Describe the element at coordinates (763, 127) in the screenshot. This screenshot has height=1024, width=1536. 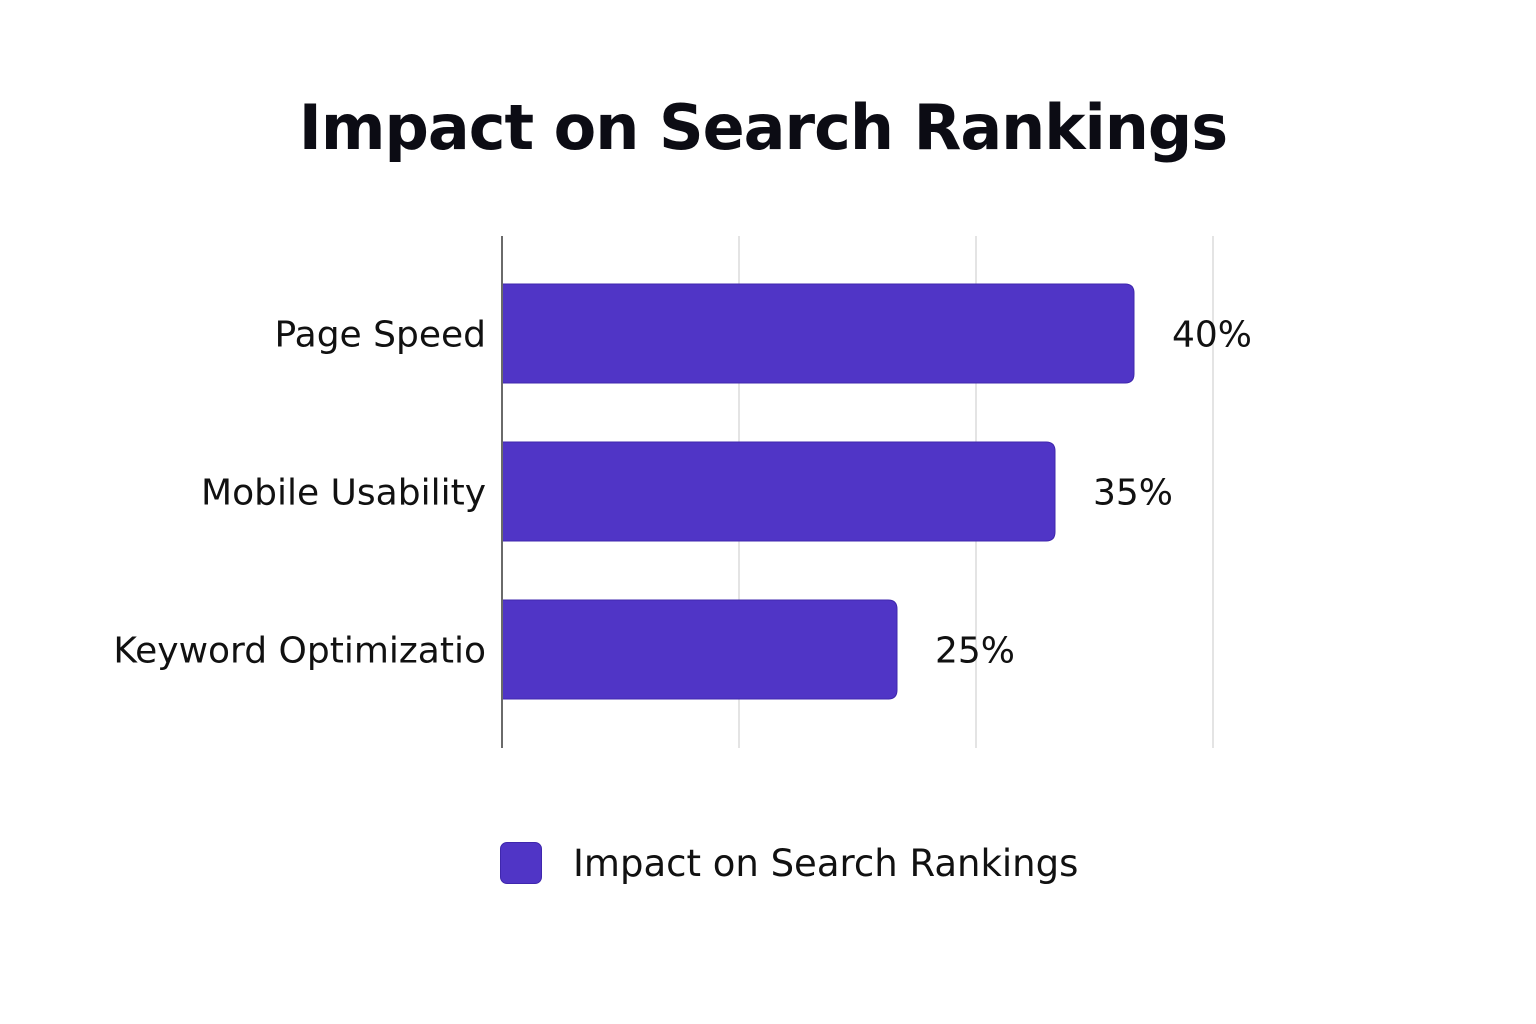
I see `chart-title: Impact on Search Rankings` at that location.